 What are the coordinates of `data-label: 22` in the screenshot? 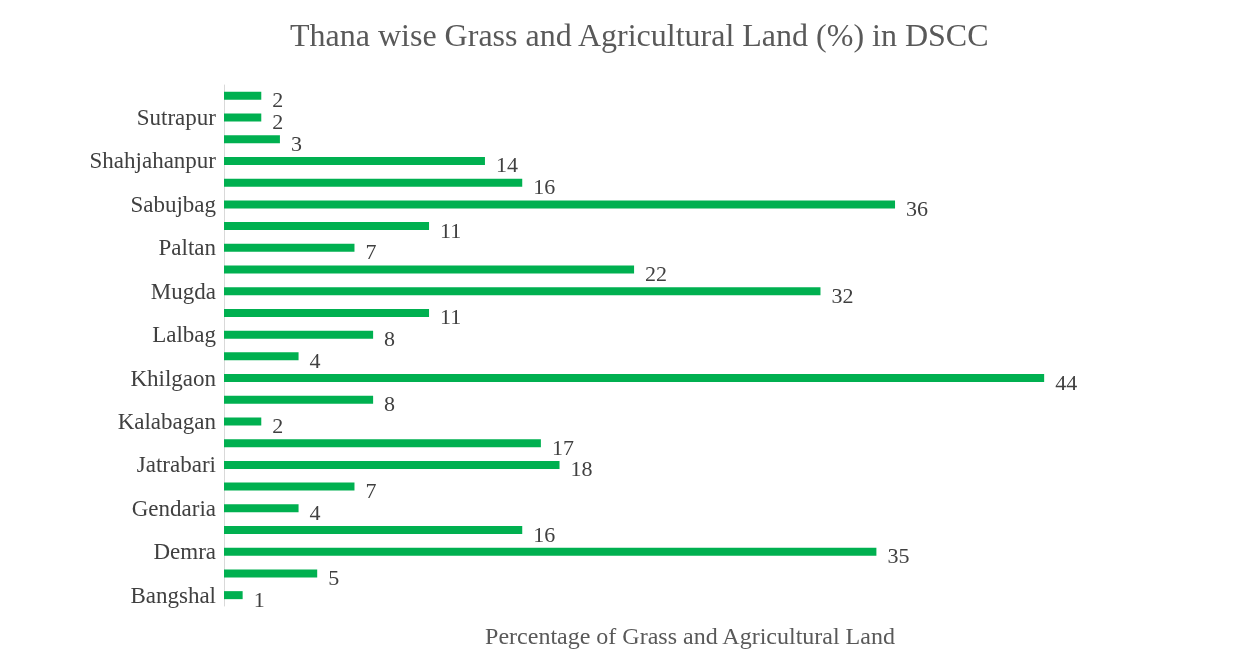 It's located at (656, 274).